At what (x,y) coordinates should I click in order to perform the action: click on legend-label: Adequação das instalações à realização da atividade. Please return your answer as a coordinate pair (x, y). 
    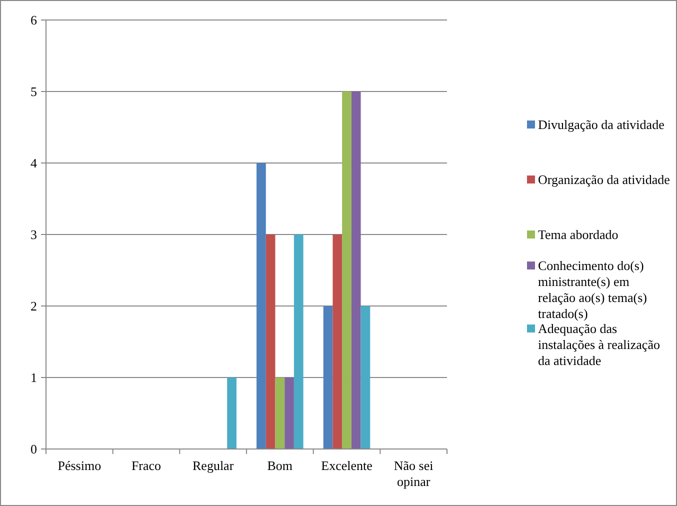
    Looking at the image, I should click on (599, 344).